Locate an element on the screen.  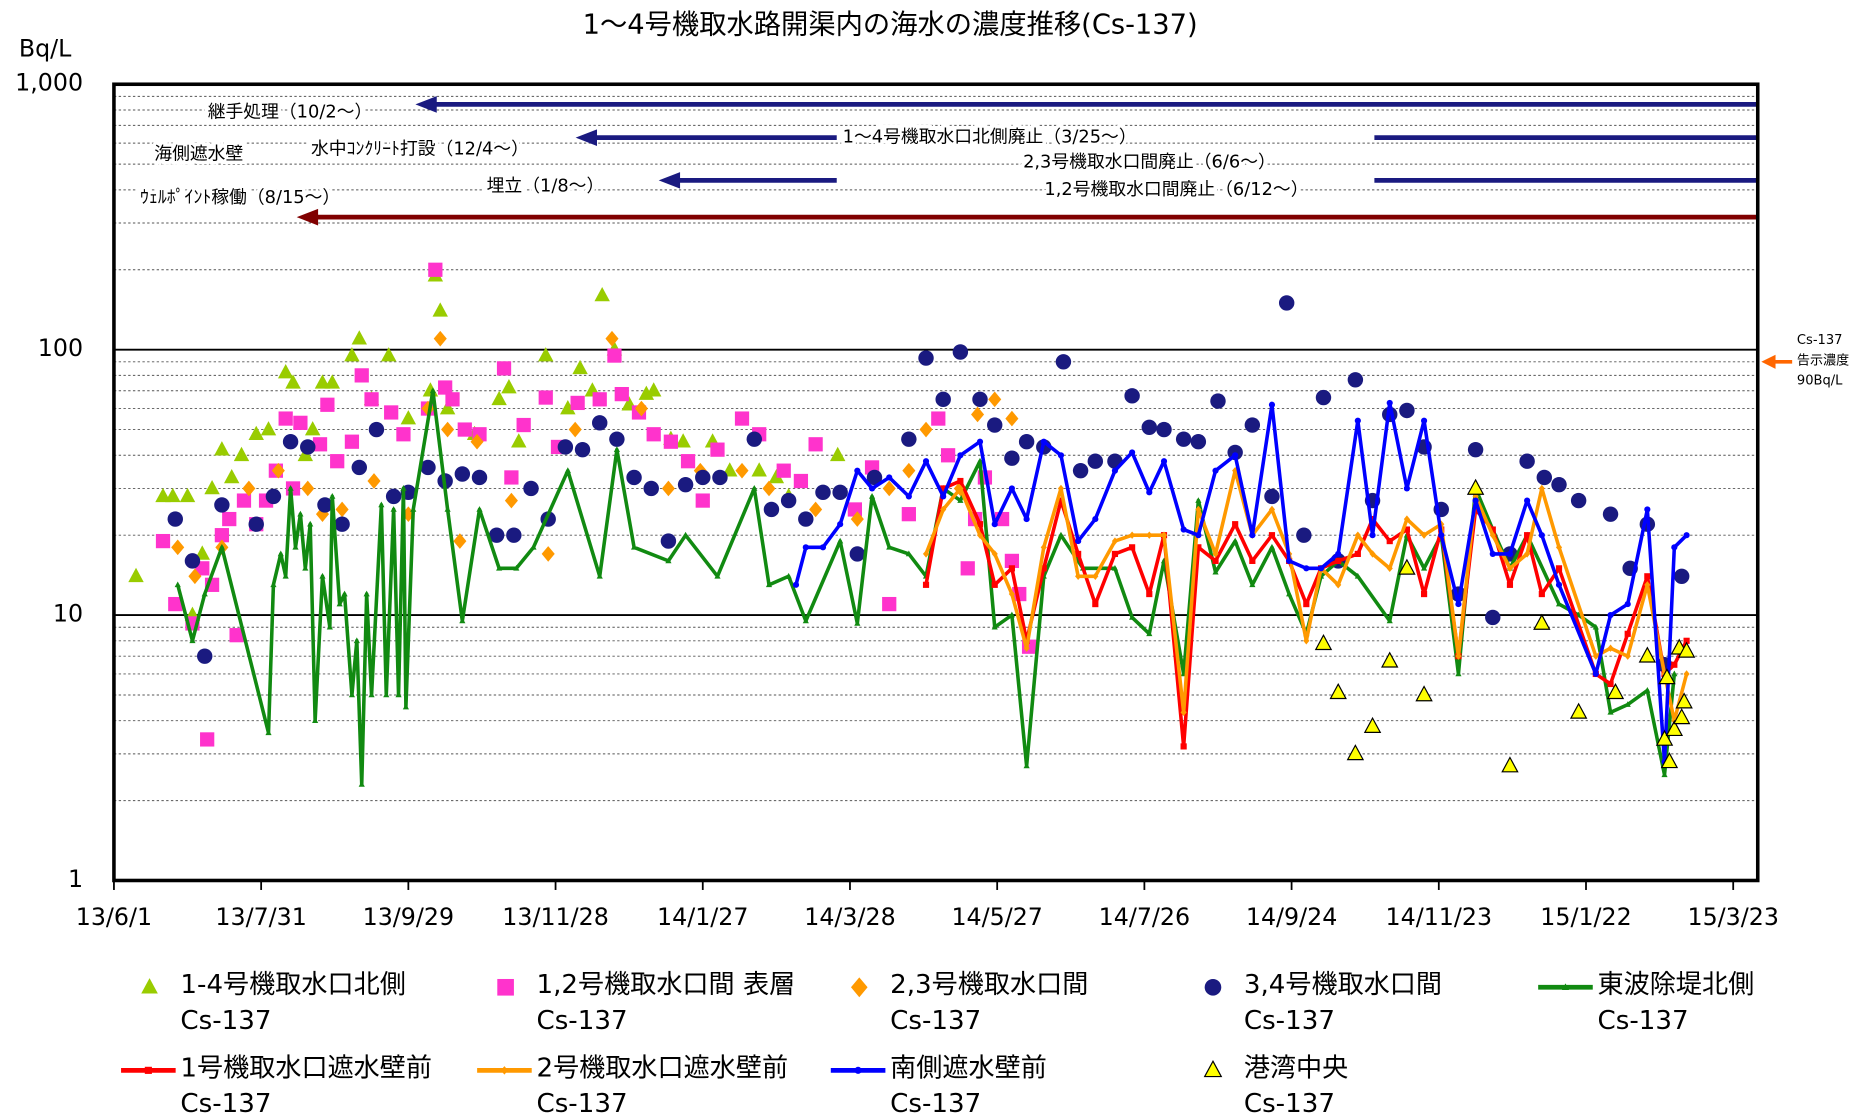
x-tick-label: 15/3/23 is located at coordinates (1732, 917).